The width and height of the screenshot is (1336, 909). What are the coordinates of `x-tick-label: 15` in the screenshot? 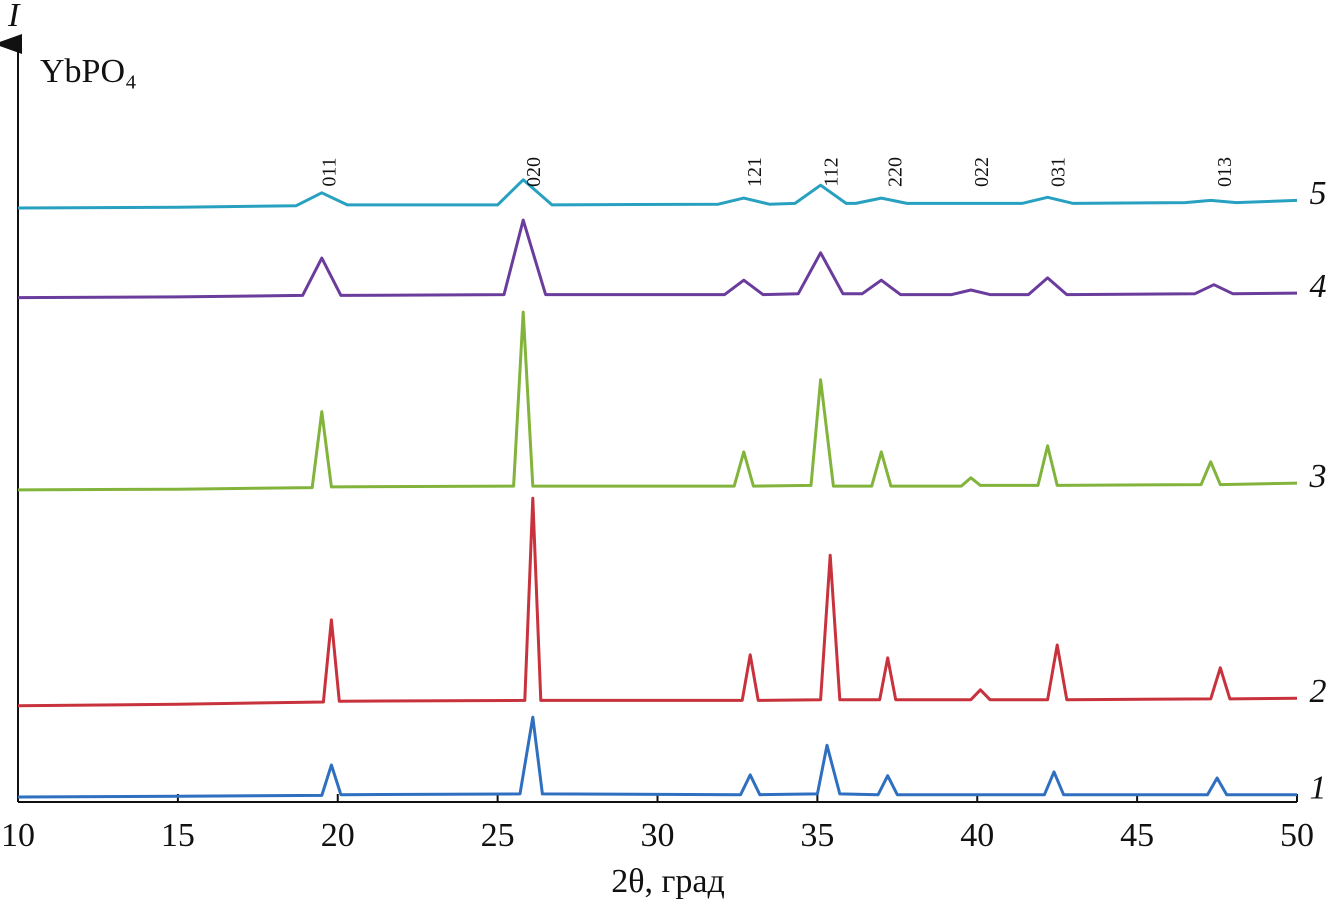 It's located at (178, 835).